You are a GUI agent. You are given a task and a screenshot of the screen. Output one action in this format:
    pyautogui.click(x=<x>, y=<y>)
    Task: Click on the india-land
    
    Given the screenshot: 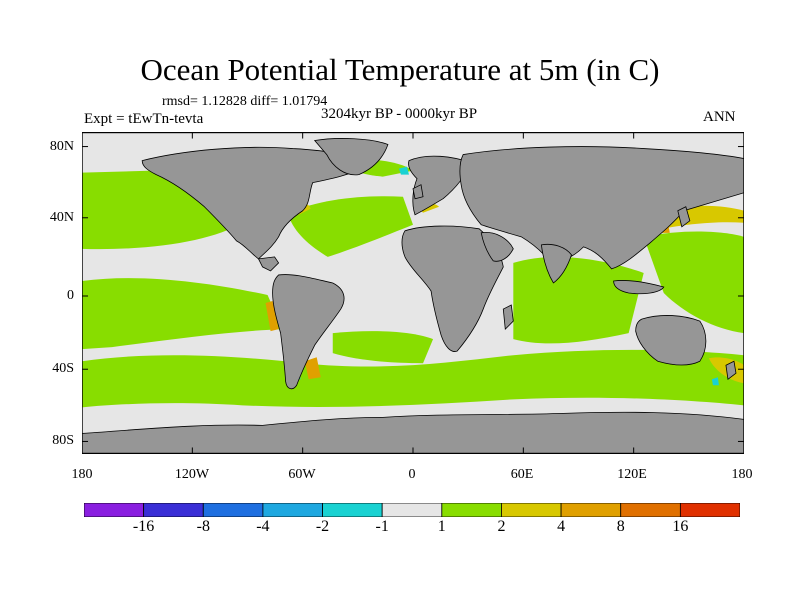 What is the action you would take?
    pyautogui.click(x=556, y=263)
    